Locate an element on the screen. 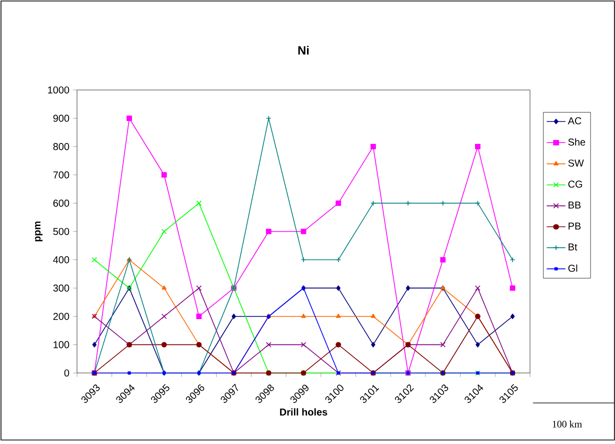 This screenshot has height=444, width=615. legend-label: CG is located at coordinates (575, 184).